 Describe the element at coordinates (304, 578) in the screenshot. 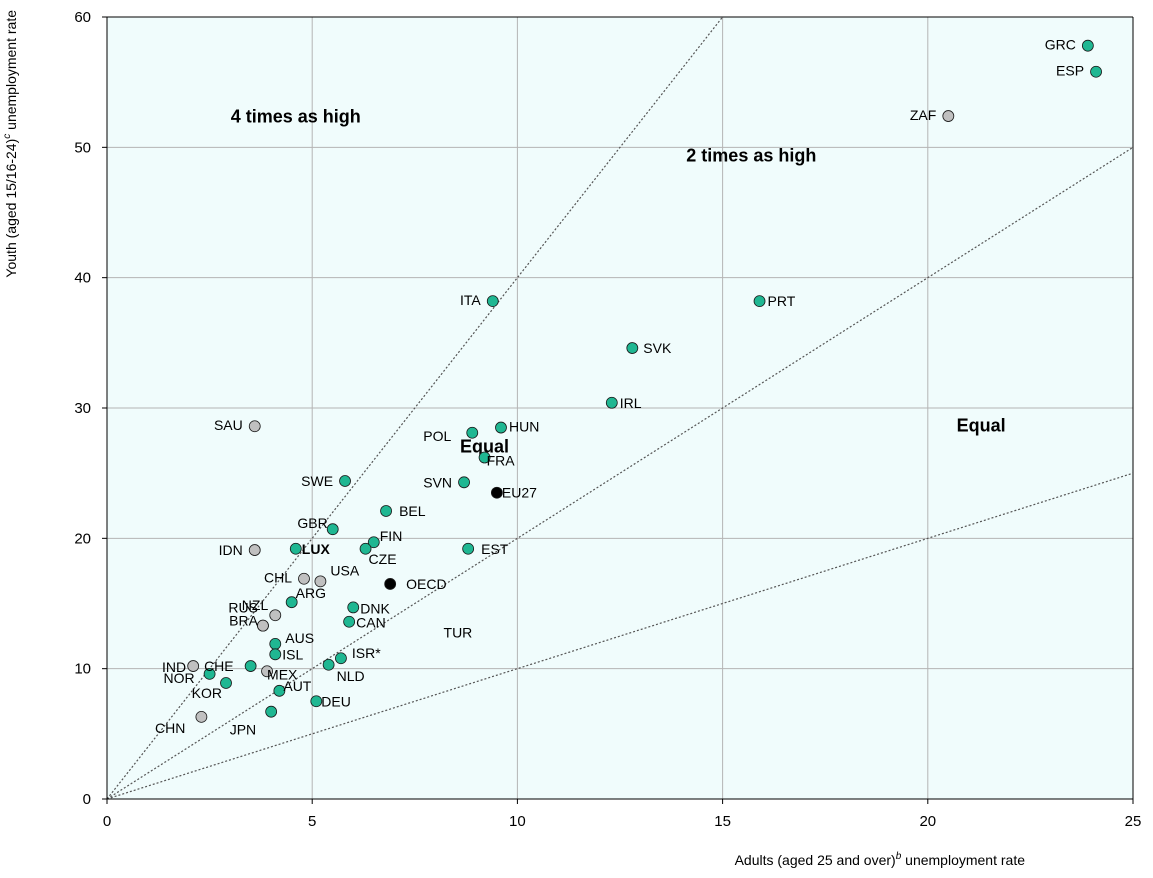

I see `data-point-chl` at that location.